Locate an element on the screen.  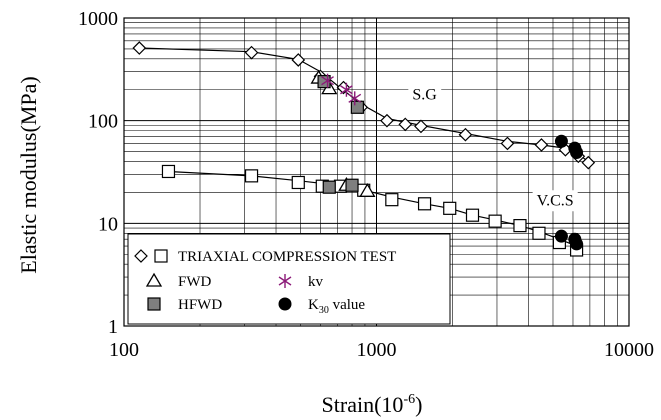
legend-label: TRIAXIAL COMPRESSION TEST is located at coordinates (287, 257).